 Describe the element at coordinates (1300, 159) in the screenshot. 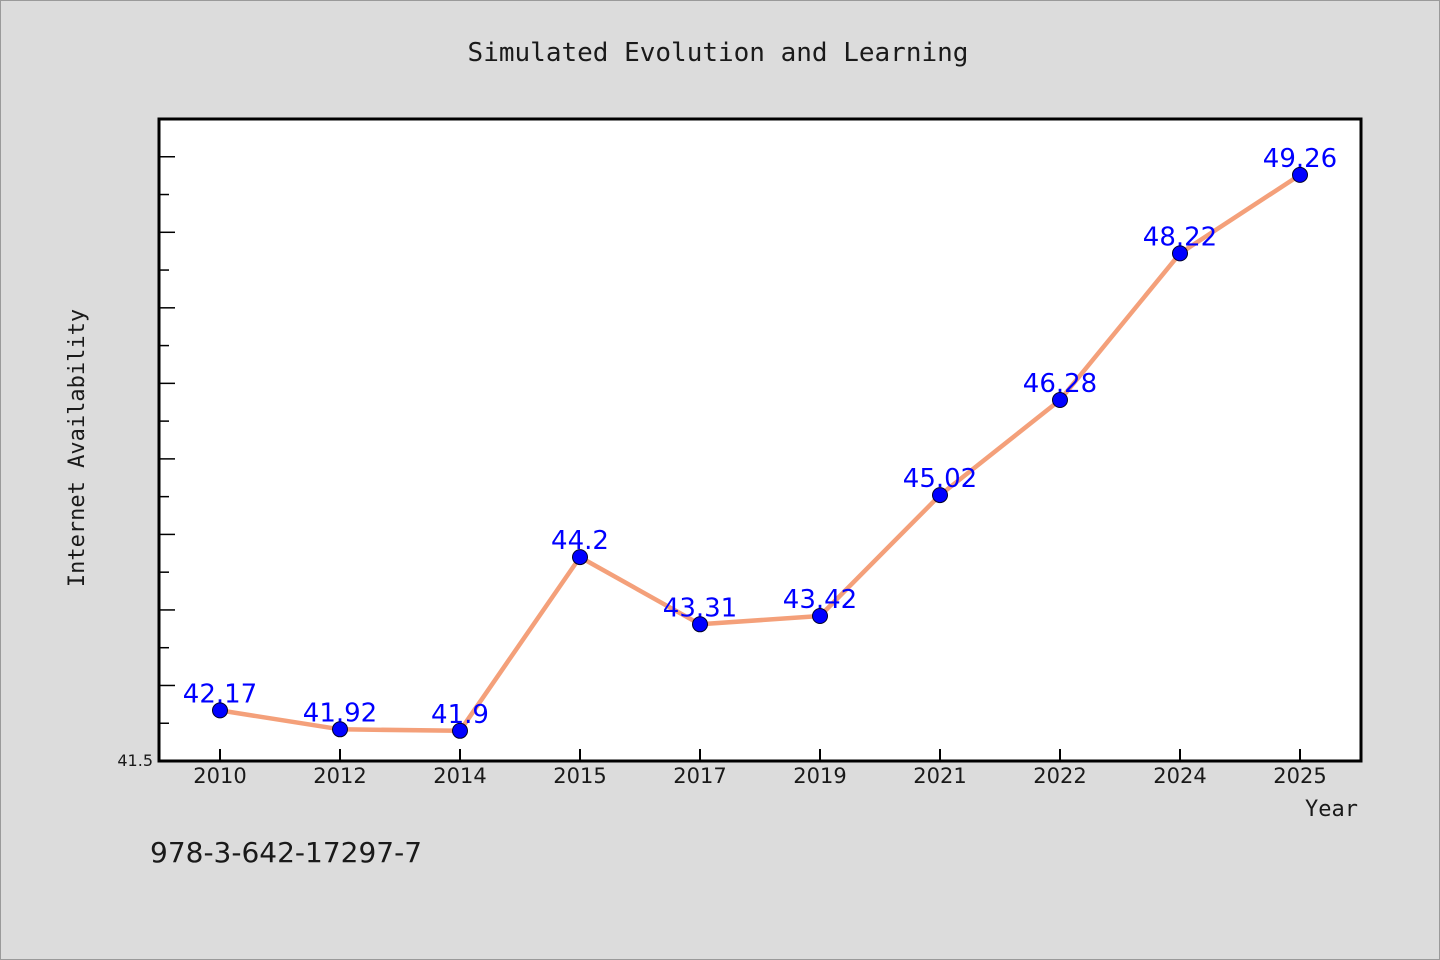

I see `data-label: 49.26` at that location.